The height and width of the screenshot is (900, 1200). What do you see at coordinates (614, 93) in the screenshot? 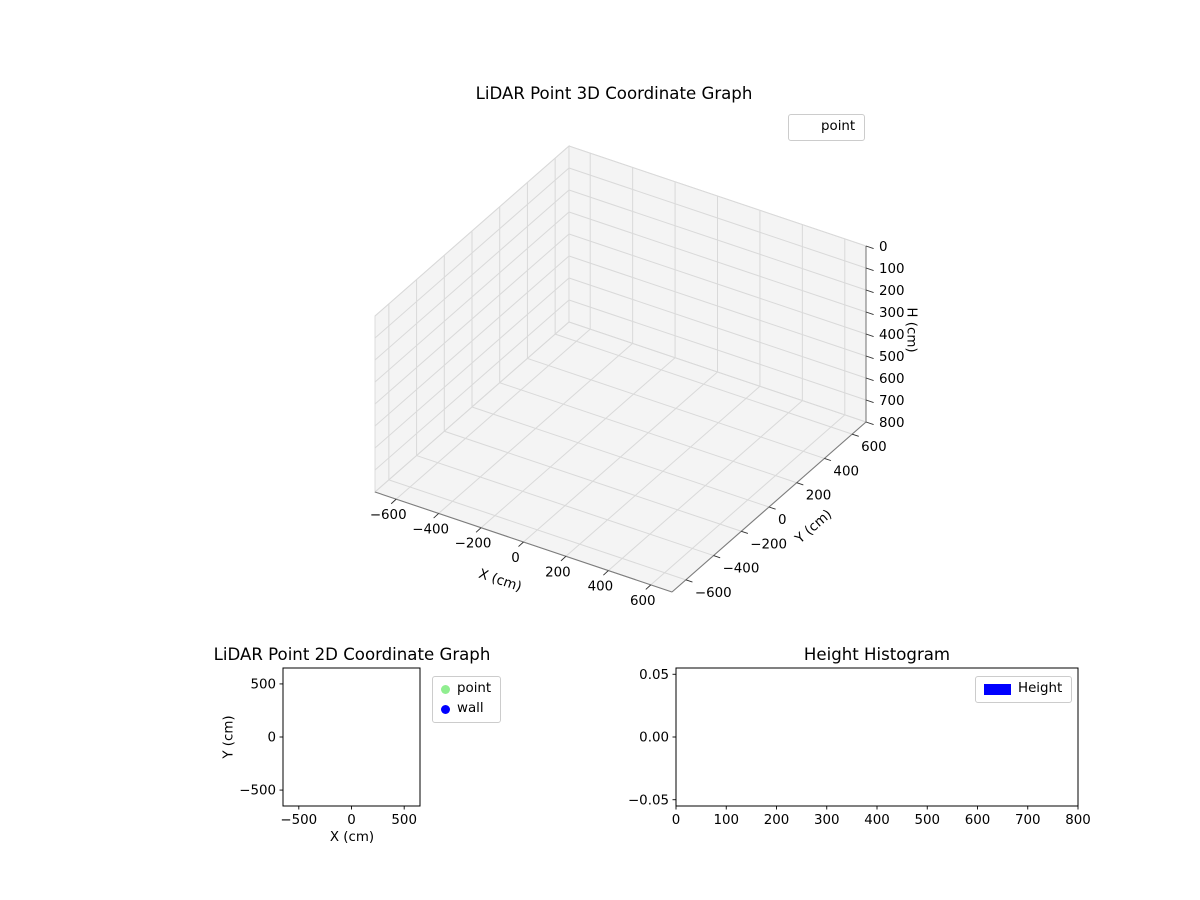
I see `chart3d-title: LiDAR Point 3D Coordinate Graph` at bounding box center [614, 93].